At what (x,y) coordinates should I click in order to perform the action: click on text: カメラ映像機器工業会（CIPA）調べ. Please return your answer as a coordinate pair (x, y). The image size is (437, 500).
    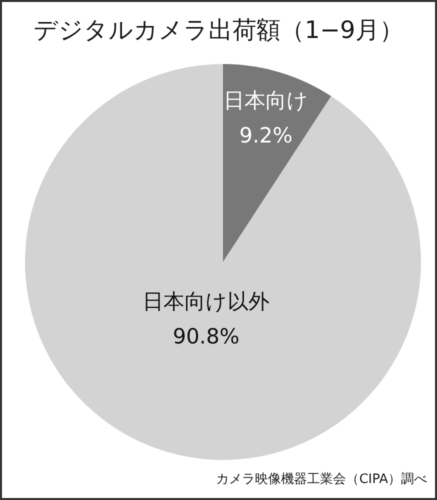
    Looking at the image, I should click on (321, 480).